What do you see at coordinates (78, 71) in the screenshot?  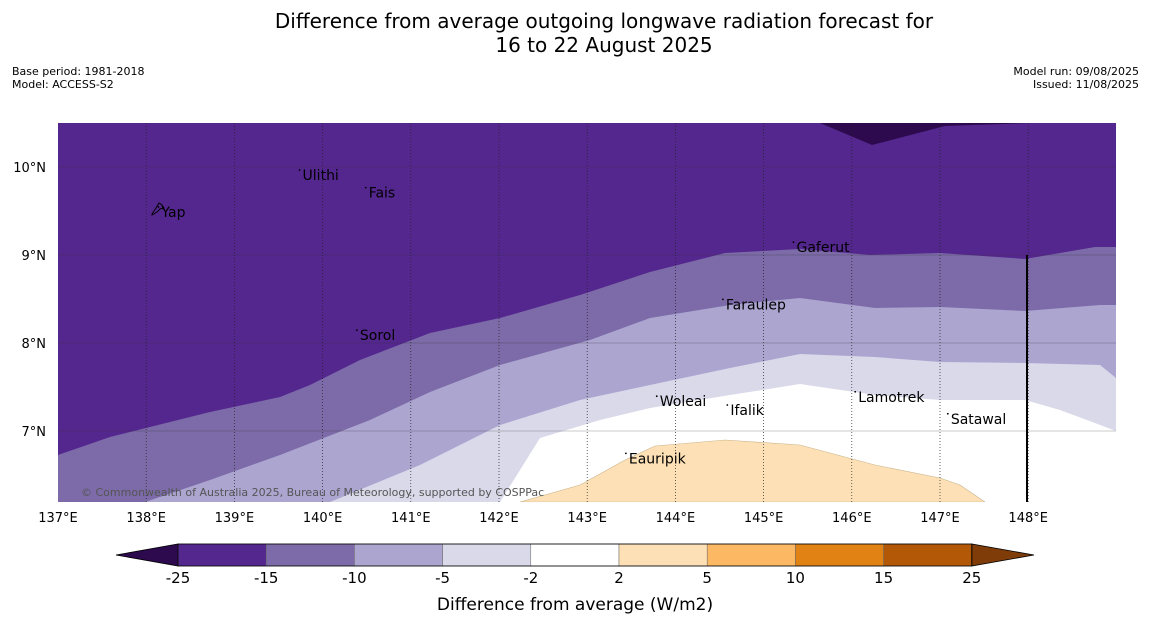 I see `base-period: Base period: 1981-2018` at bounding box center [78, 71].